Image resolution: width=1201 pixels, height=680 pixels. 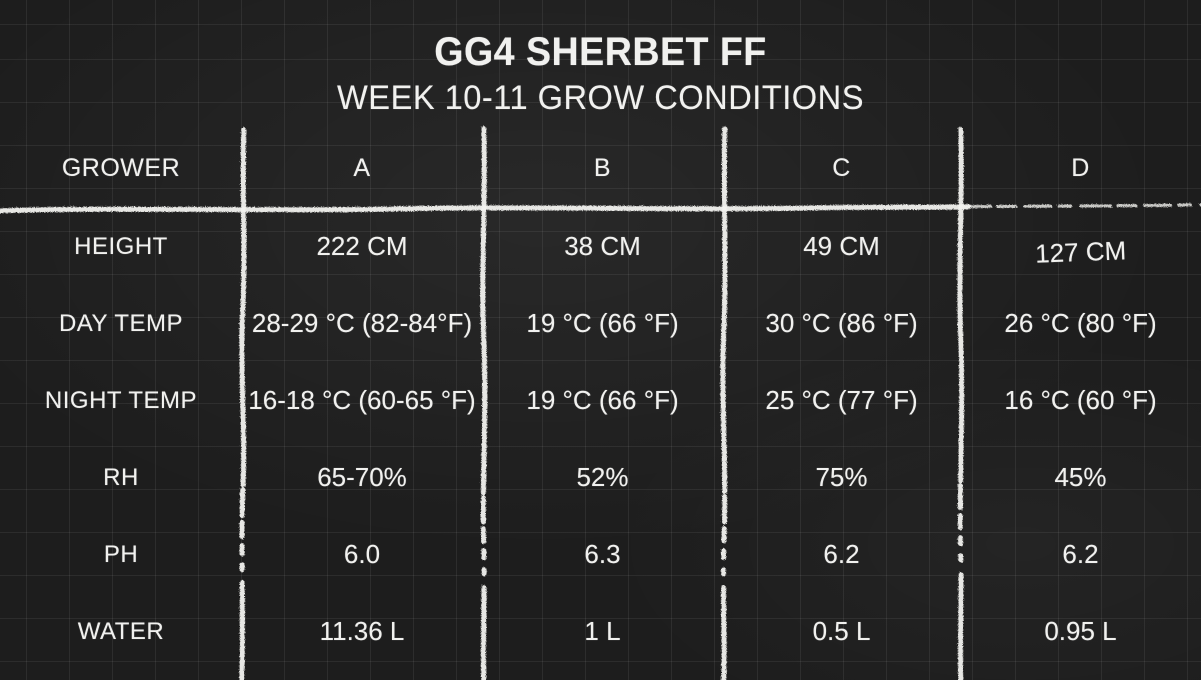 What do you see at coordinates (121, 477) in the screenshot?
I see `row-label-rh: RH` at bounding box center [121, 477].